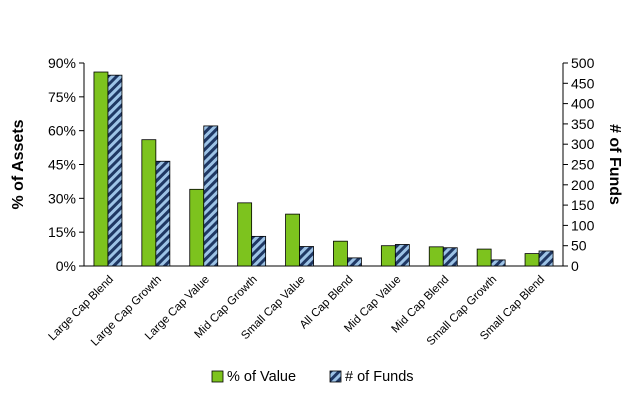 The width and height of the screenshot is (630, 413). What do you see at coordinates (583, 83) in the screenshot?
I see `right-tick-label: 450` at bounding box center [583, 83].